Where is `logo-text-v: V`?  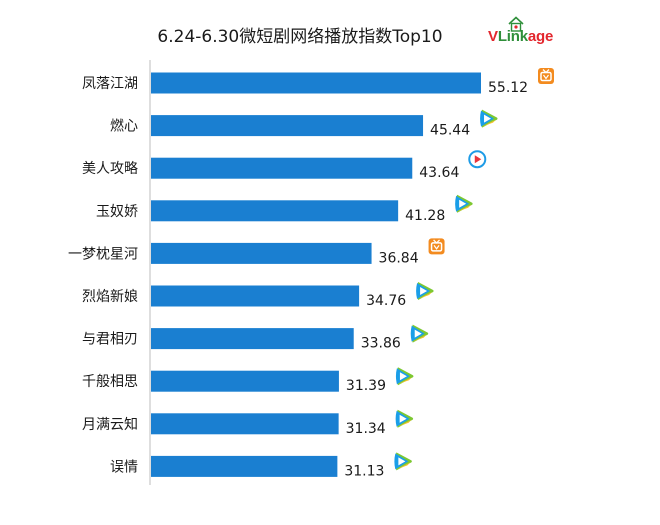 logo-text-v: V is located at coordinates (493, 36).